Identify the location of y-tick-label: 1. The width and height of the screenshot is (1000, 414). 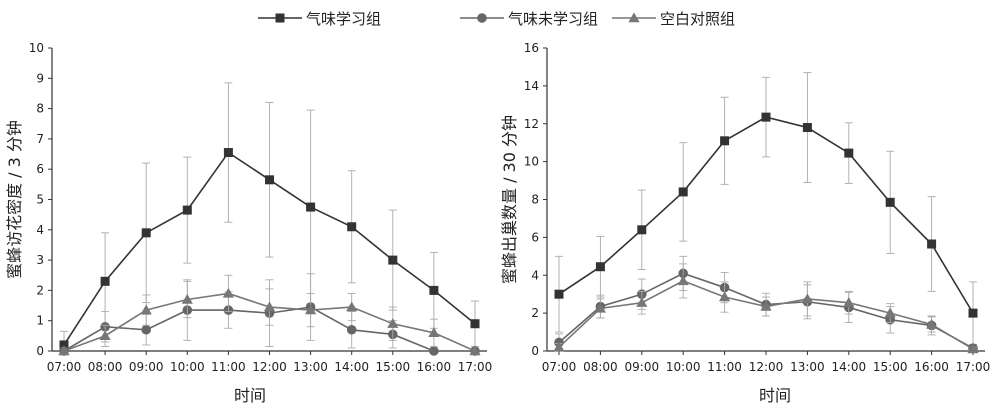
(40, 321).